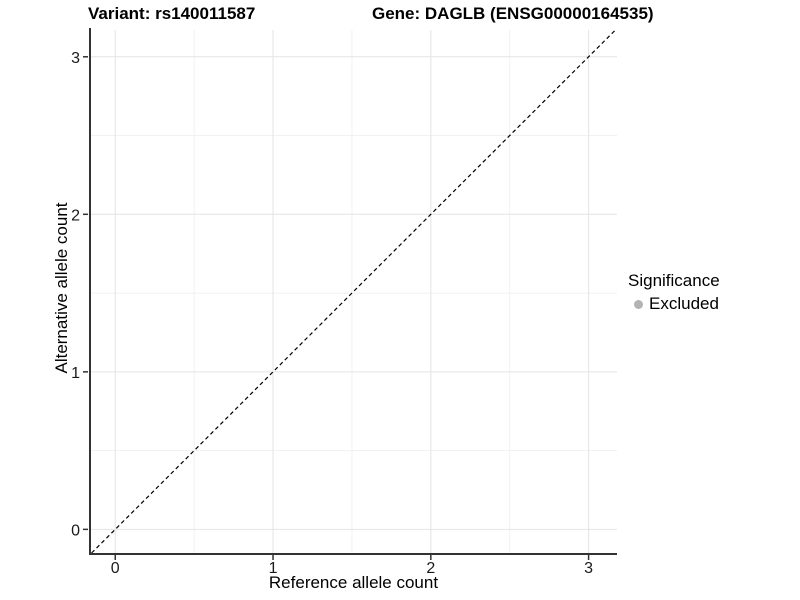  What do you see at coordinates (75, 373) in the screenshot?
I see `y-tick-label: 1` at bounding box center [75, 373].